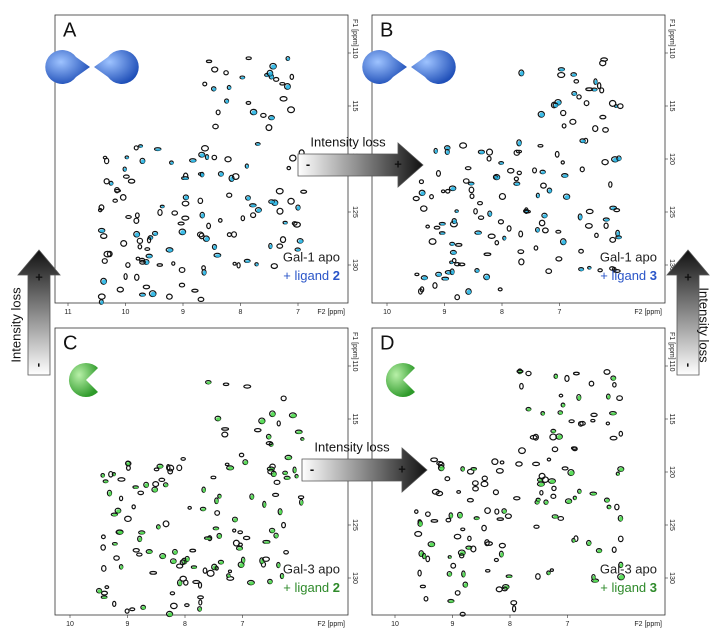 Image resolution: width=726 pixels, height=643 pixels. What do you see at coordinates (628, 568) in the screenshot?
I see `protein-label: Gal-3 apo` at bounding box center [628, 568].